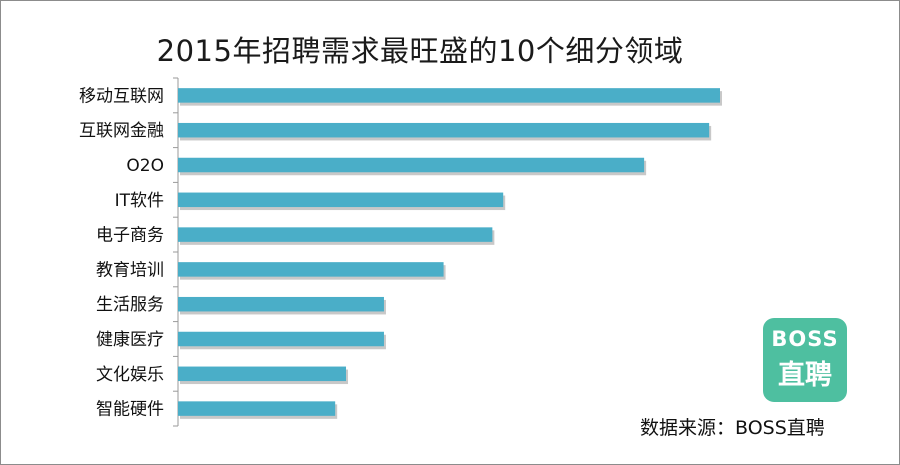 This screenshot has height=465, width=900. What do you see at coordinates (130, 340) in the screenshot?
I see `category-label: 健康医疗` at bounding box center [130, 340].